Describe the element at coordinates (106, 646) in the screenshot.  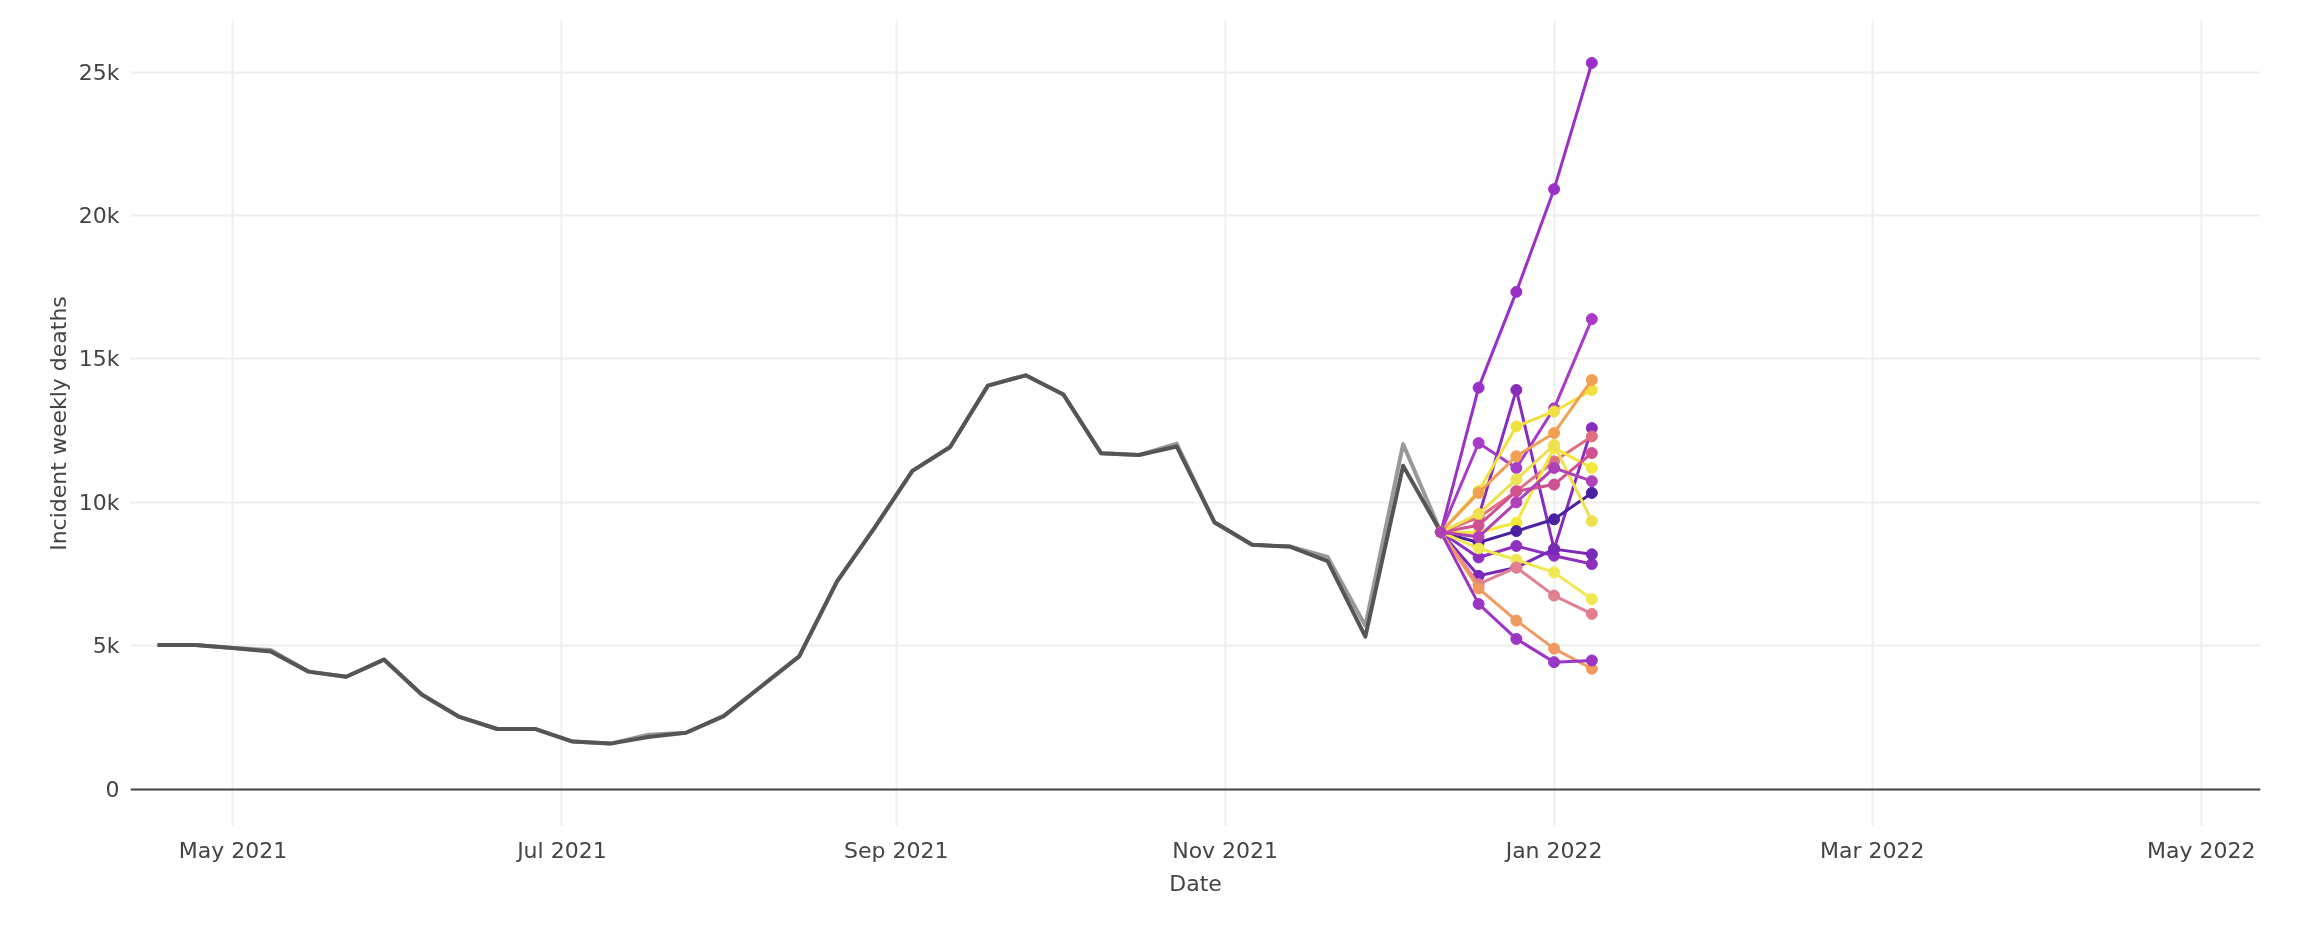
I see `y-tick-label: 5k` at that location.